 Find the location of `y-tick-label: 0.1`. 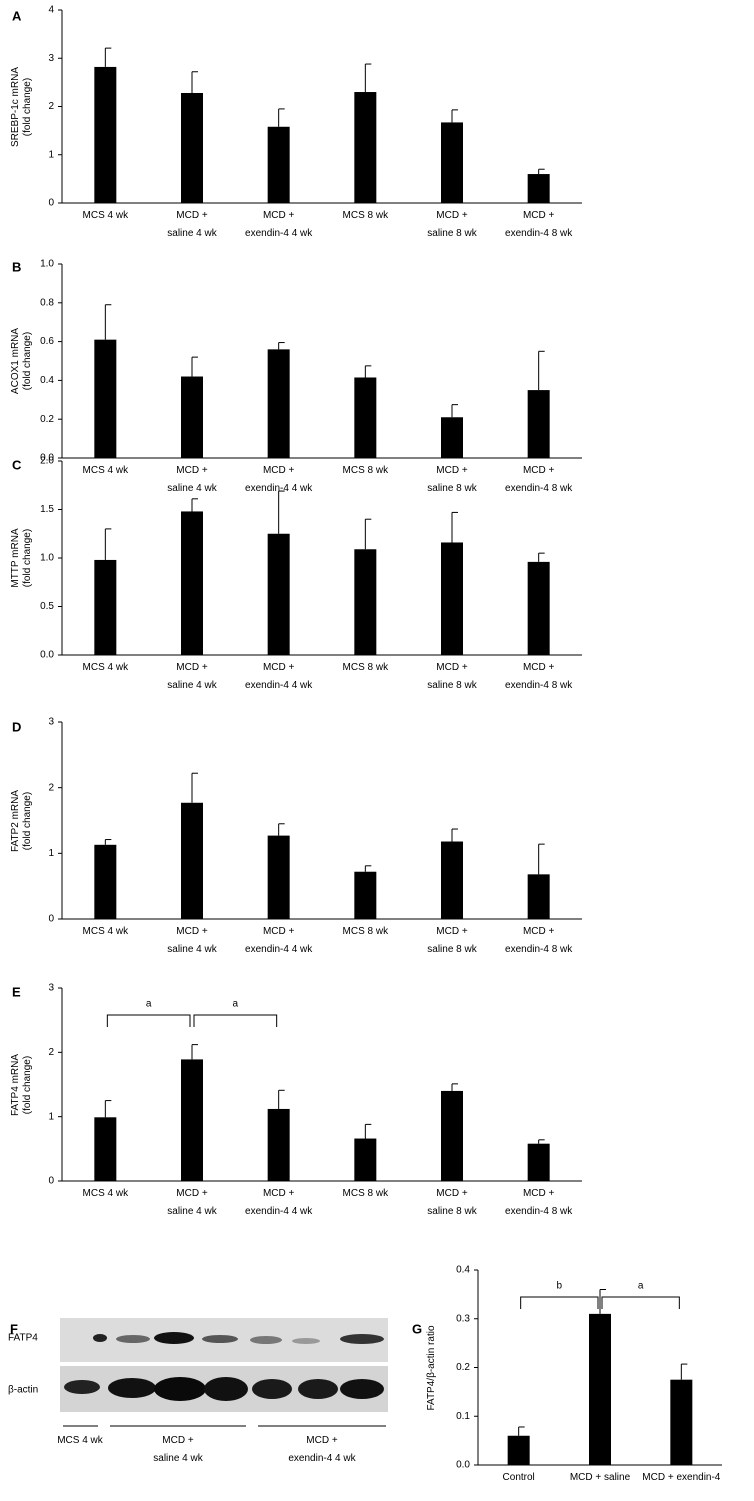

y-tick-label: 0.1 is located at coordinates (463, 1416).